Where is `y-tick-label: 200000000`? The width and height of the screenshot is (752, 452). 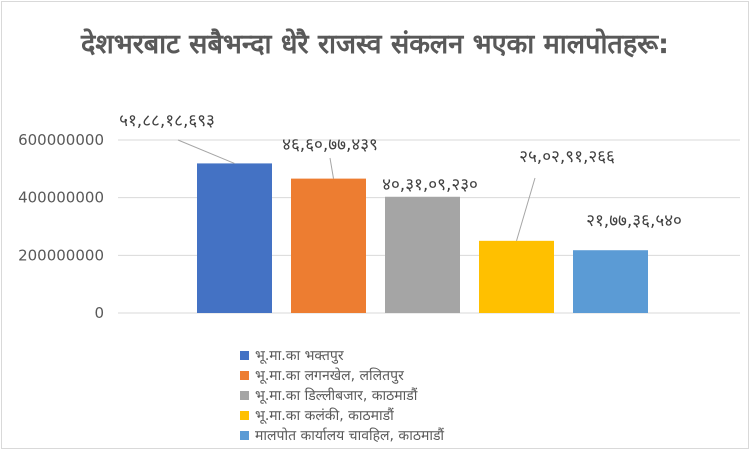
y-tick-label: 200000000 is located at coordinates (61, 255).